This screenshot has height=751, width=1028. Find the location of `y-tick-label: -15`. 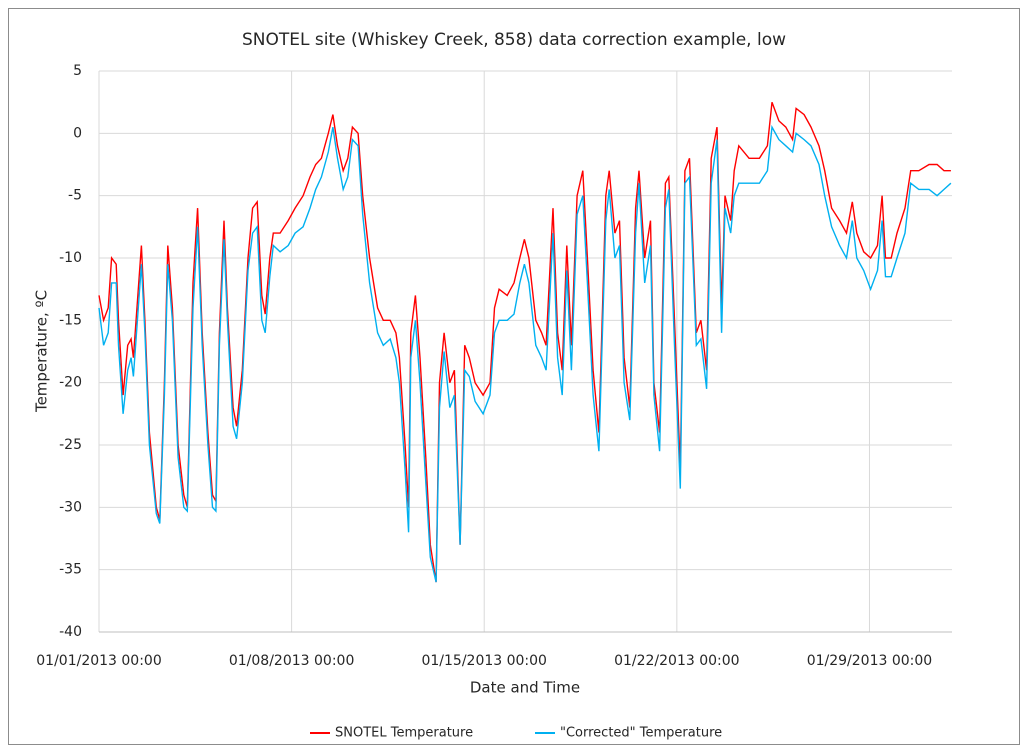

y-tick-label: -15 is located at coordinates (70, 320).